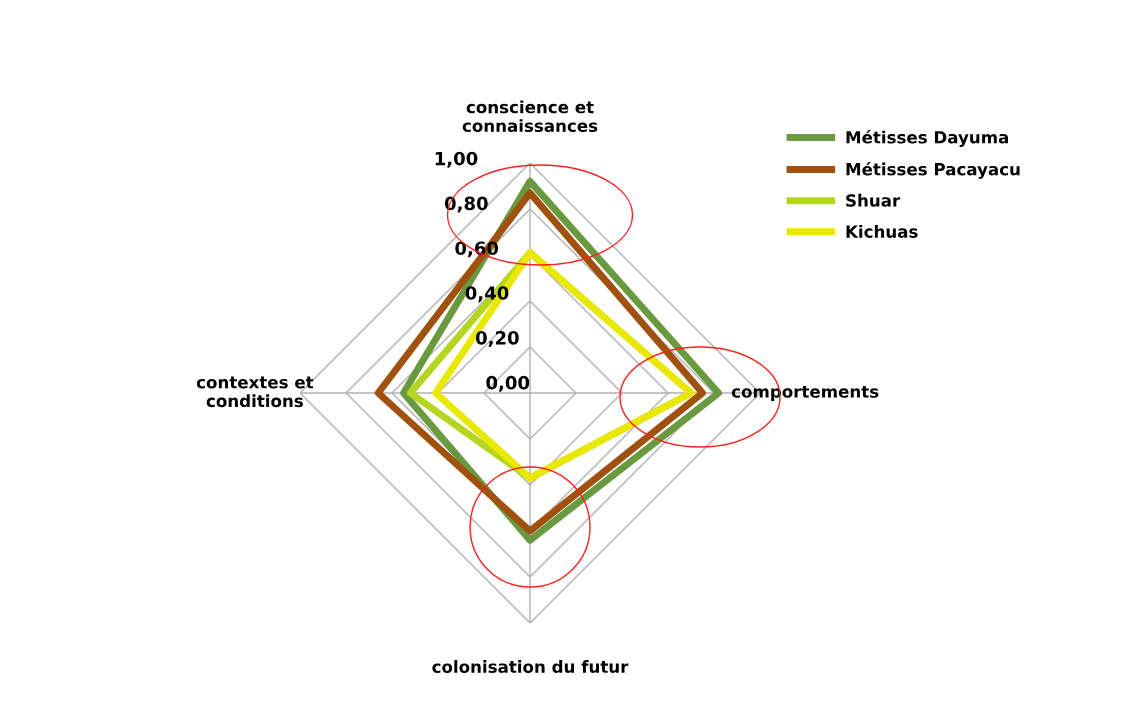 The height and width of the screenshot is (708, 1142). I want to click on spoke-label: contextes et conditions, so click(255, 392).